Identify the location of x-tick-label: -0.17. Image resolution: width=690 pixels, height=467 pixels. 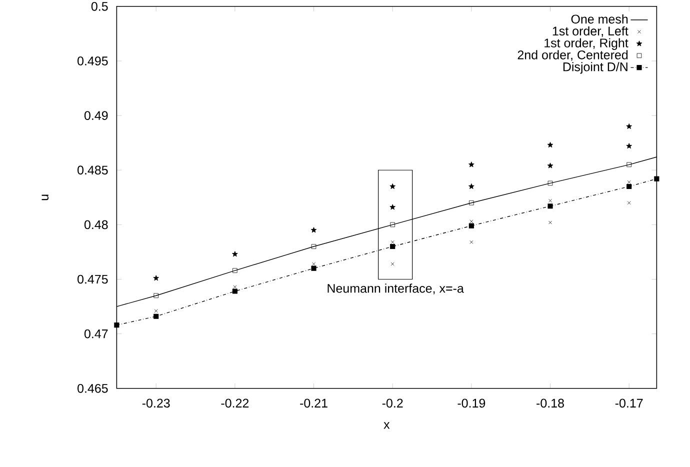
(629, 403).